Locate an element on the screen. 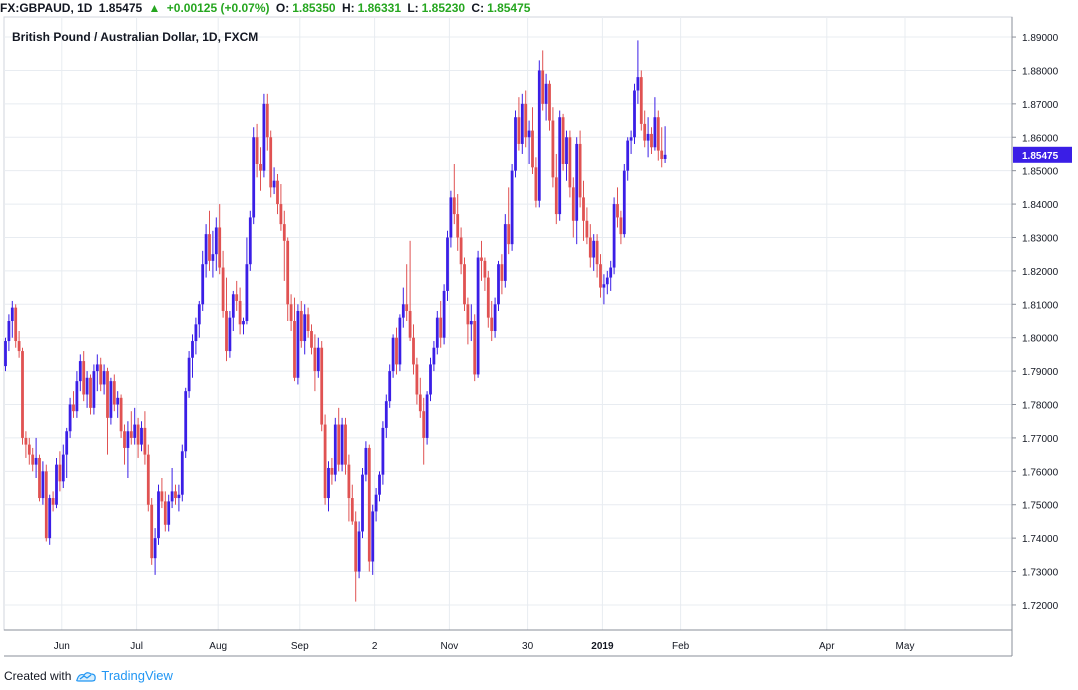 The width and height of the screenshot is (1078, 690). x-tick-label: 2 is located at coordinates (375, 646).